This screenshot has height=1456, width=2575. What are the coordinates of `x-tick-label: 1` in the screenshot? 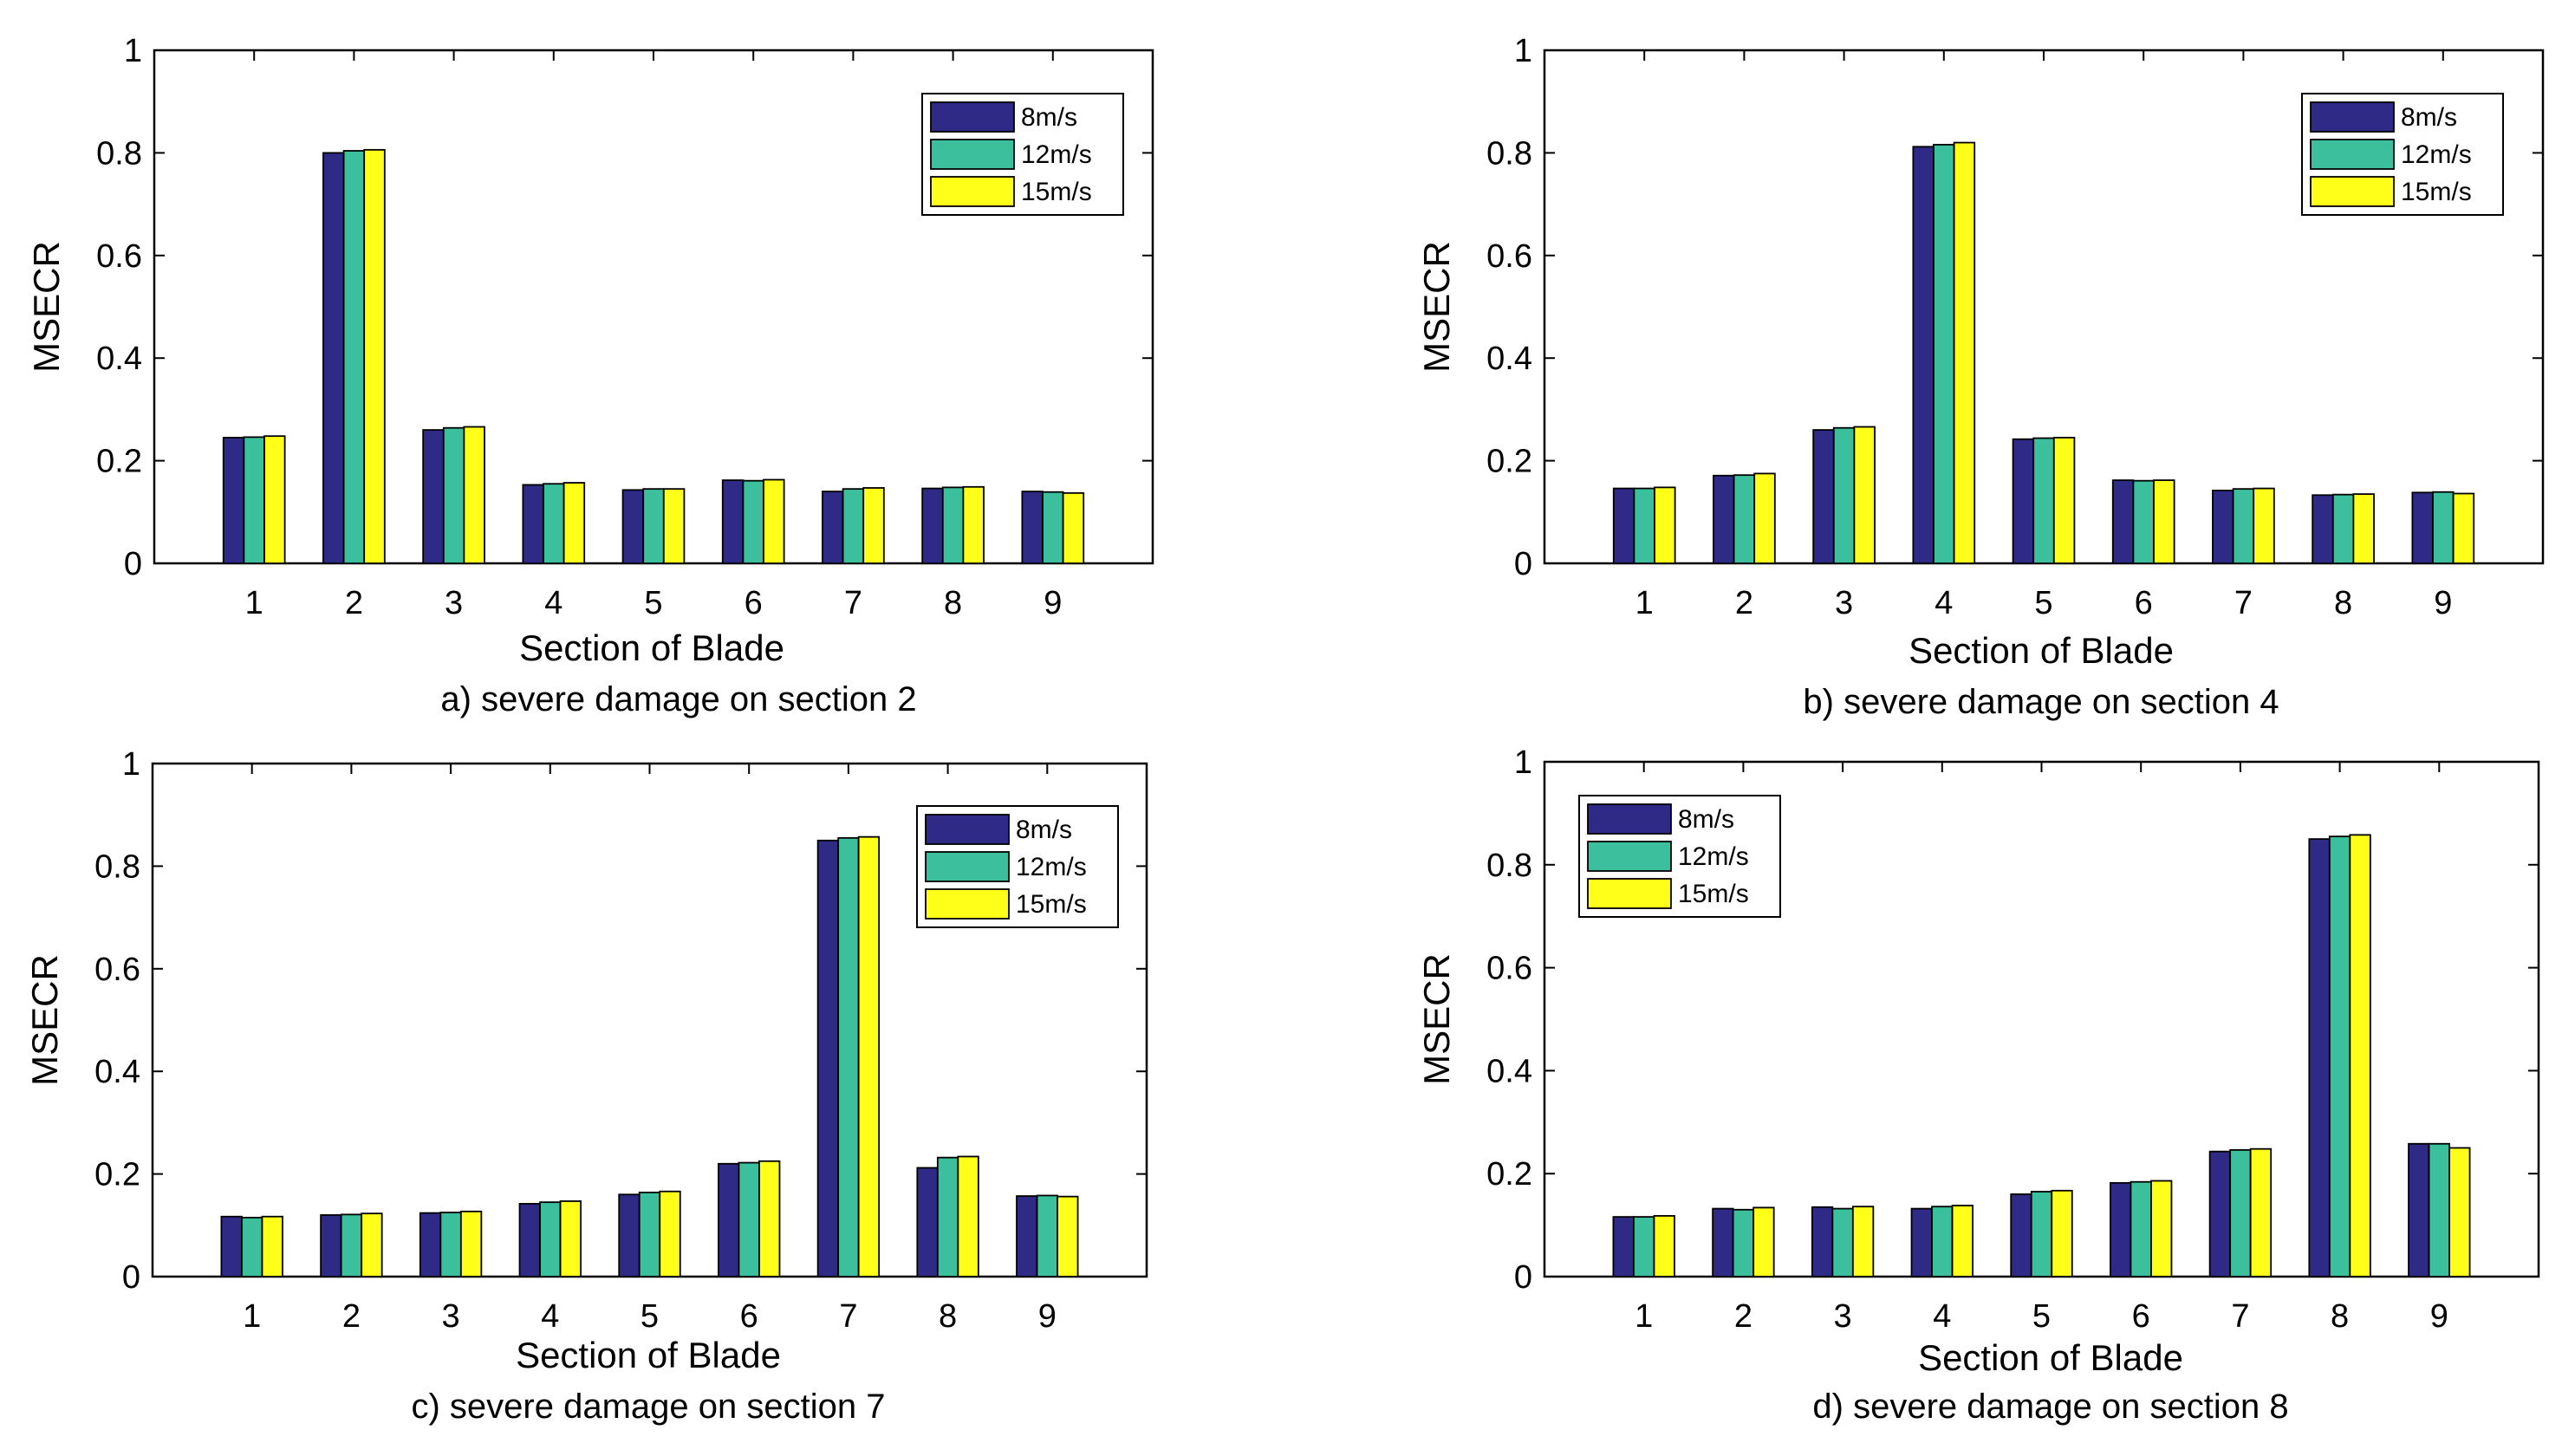 It's located at (252, 1316).